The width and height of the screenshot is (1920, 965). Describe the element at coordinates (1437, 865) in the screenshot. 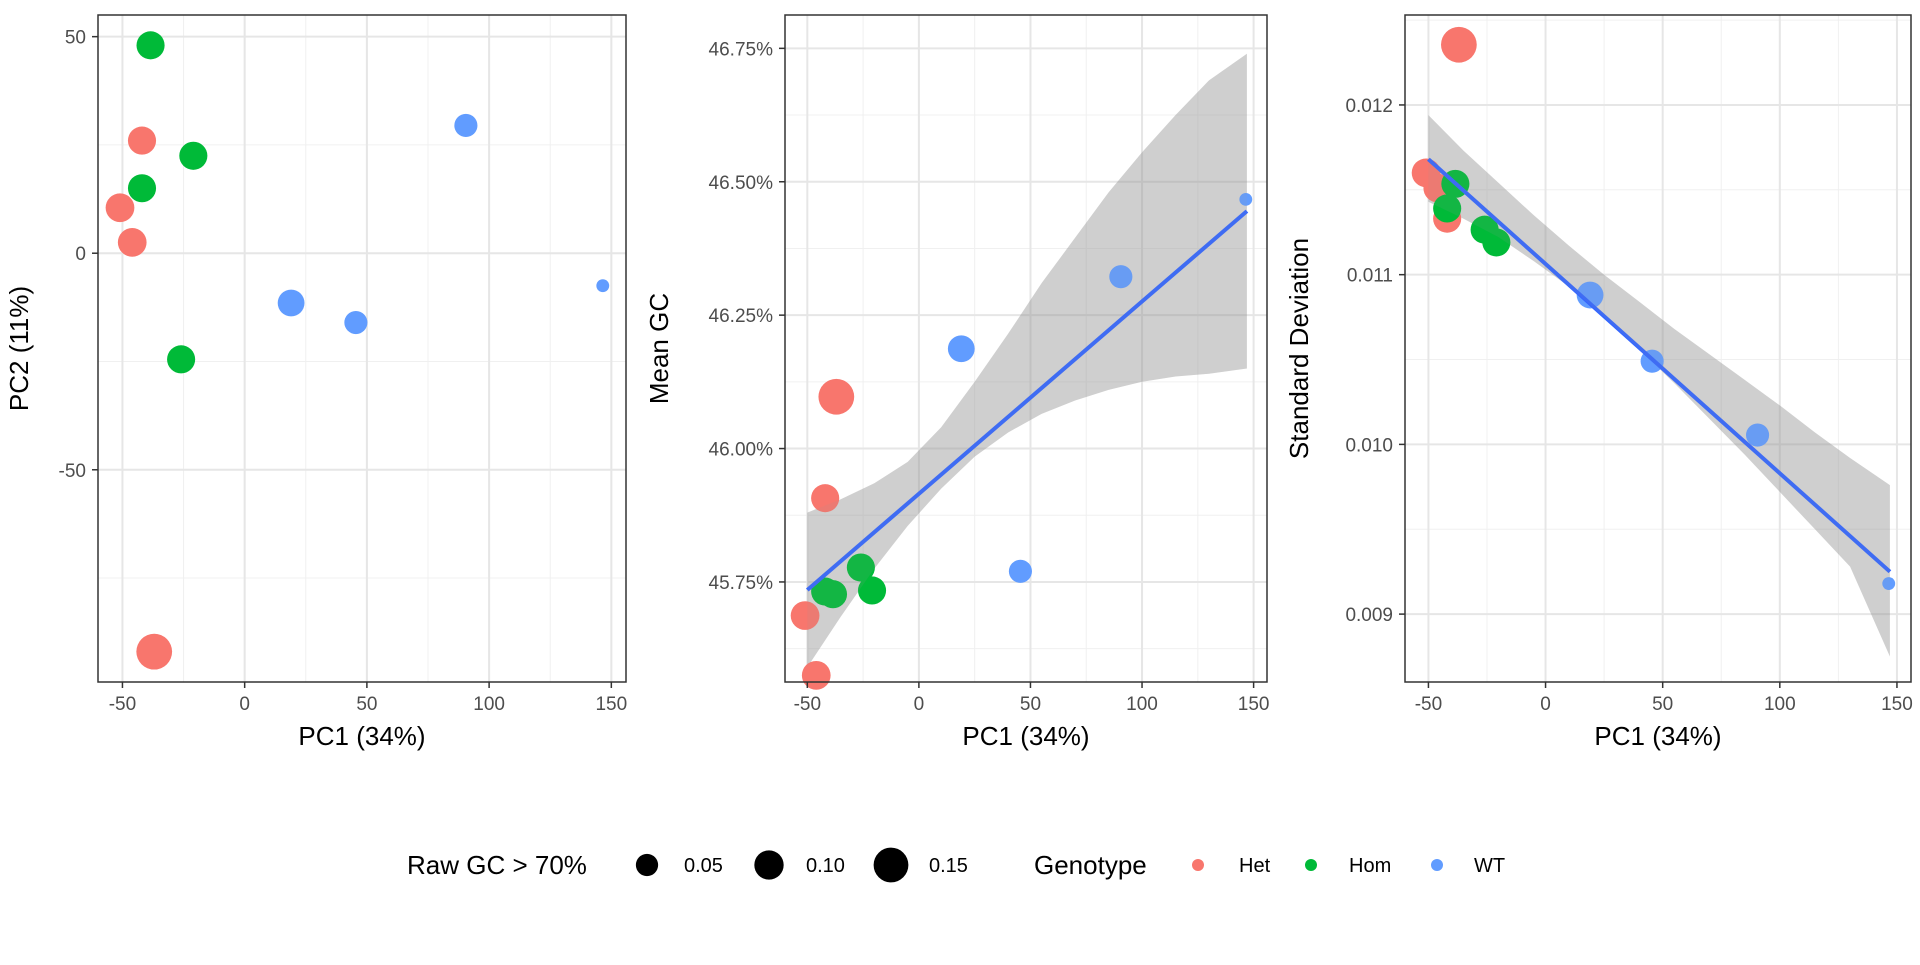

I see `legend-key-wt` at that location.